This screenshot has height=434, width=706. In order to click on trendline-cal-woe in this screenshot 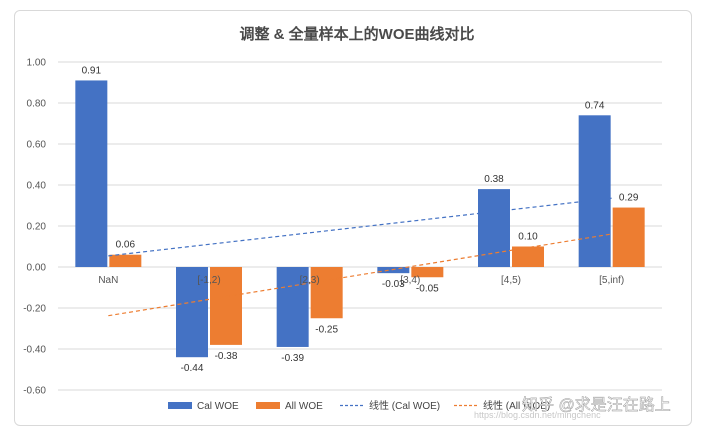, I will do `click(360, 227)`.